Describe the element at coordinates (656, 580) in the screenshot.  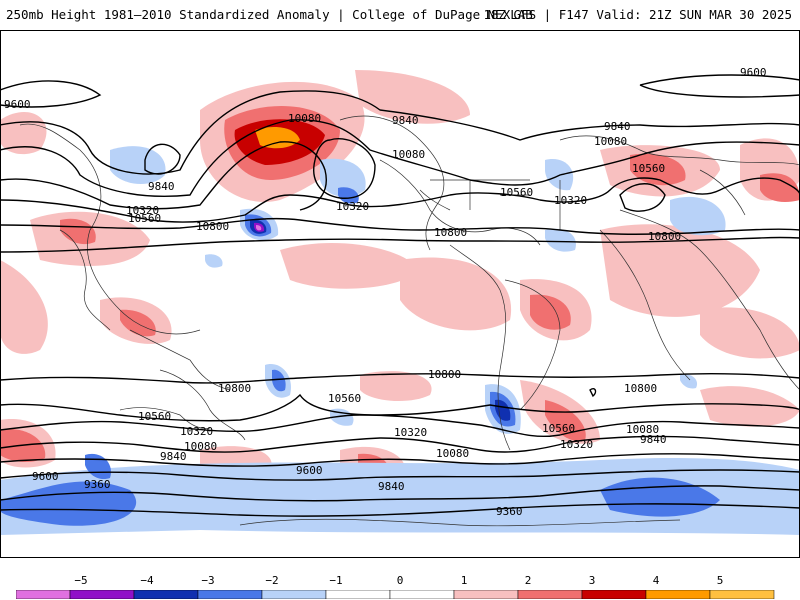
I see `colorbar-tick: 4` at that location.